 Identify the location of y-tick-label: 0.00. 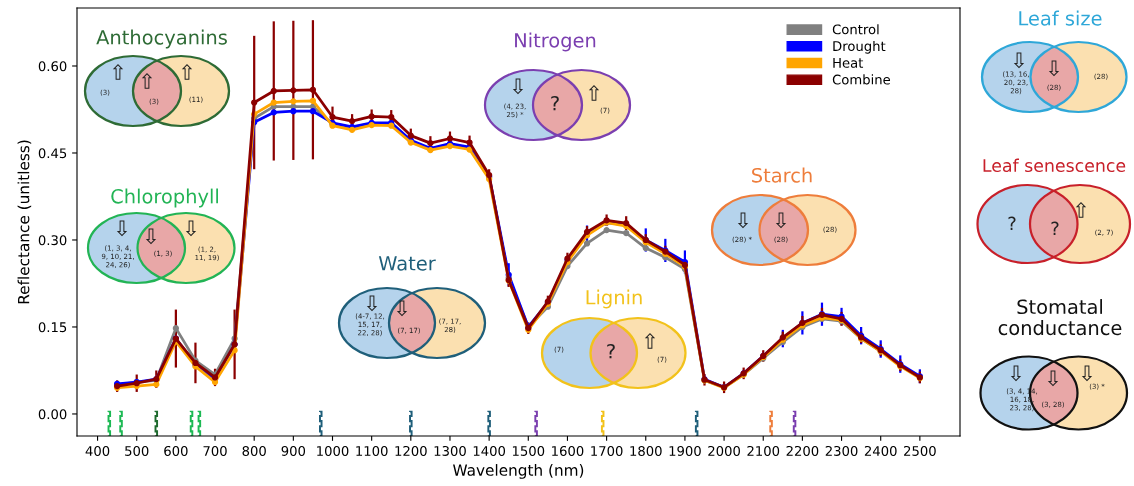
(52, 414).